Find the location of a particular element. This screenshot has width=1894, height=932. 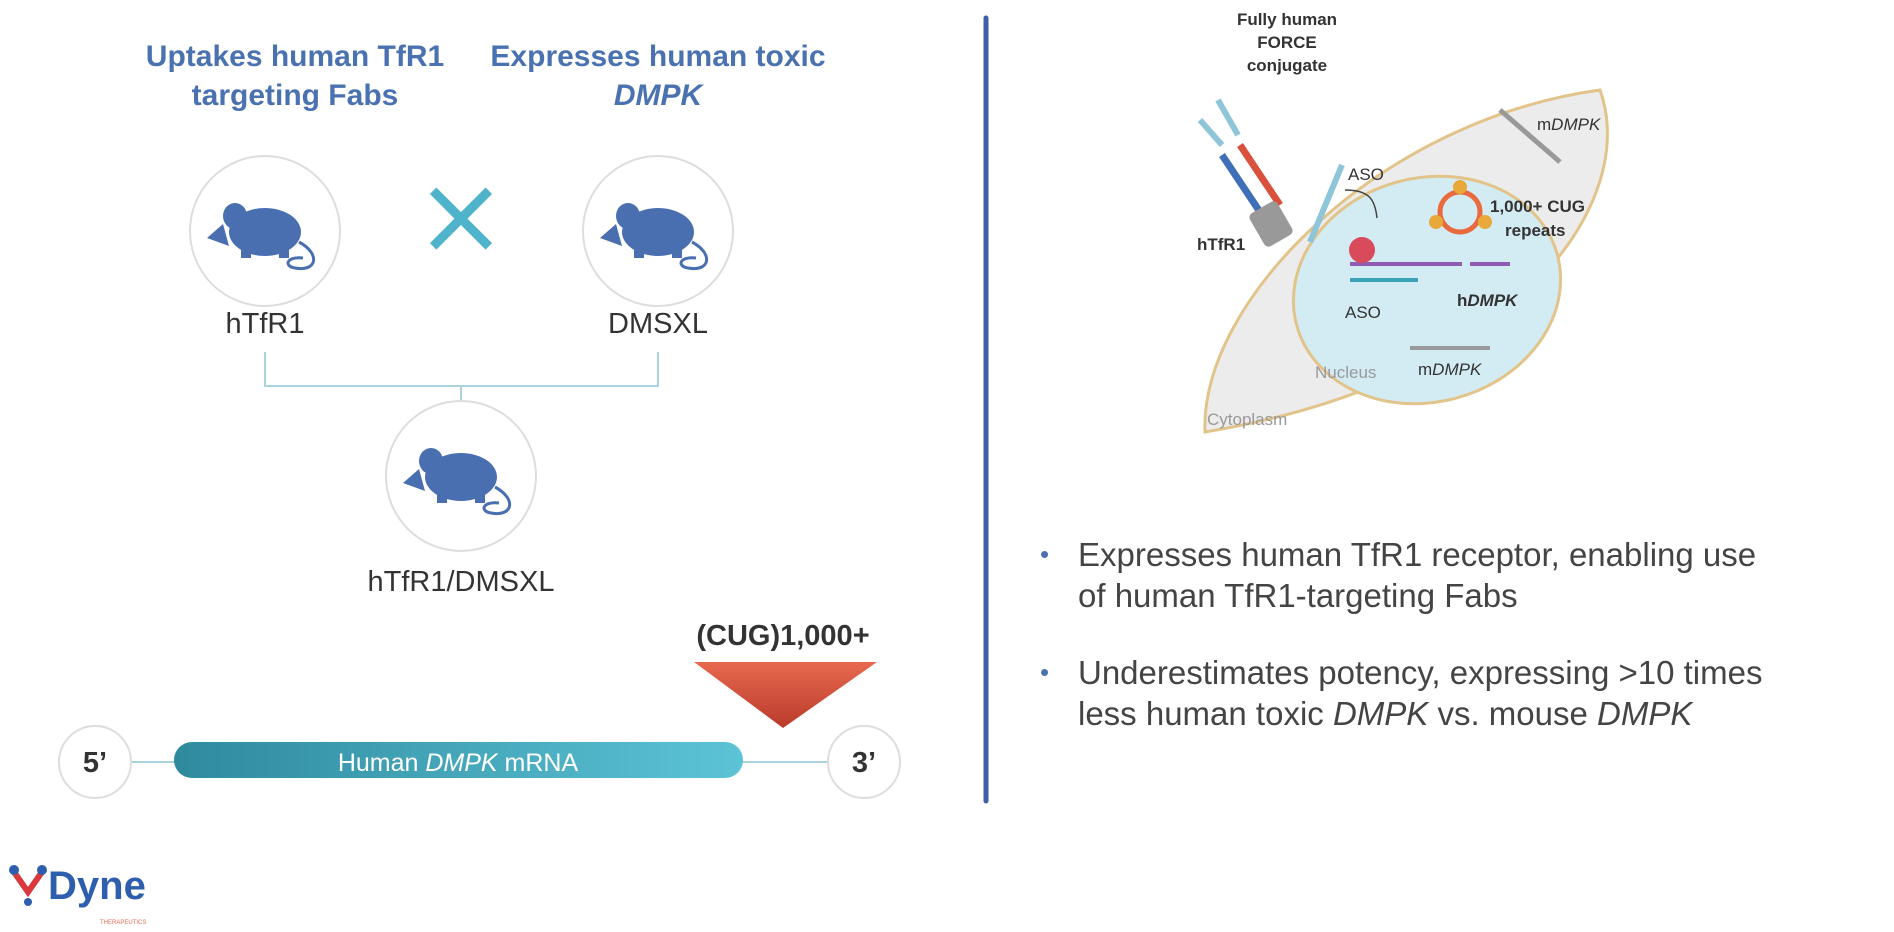

bullet-1-line2: of human TfR1-targeting Fabs is located at coordinates (1298, 595).